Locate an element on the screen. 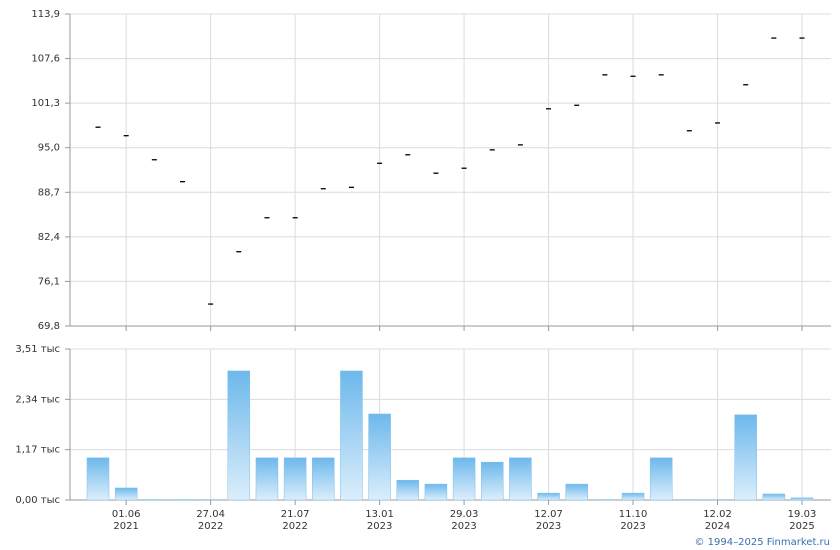 This screenshot has width=840, height=550. y-tick-label: 95,0 is located at coordinates (49, 148).